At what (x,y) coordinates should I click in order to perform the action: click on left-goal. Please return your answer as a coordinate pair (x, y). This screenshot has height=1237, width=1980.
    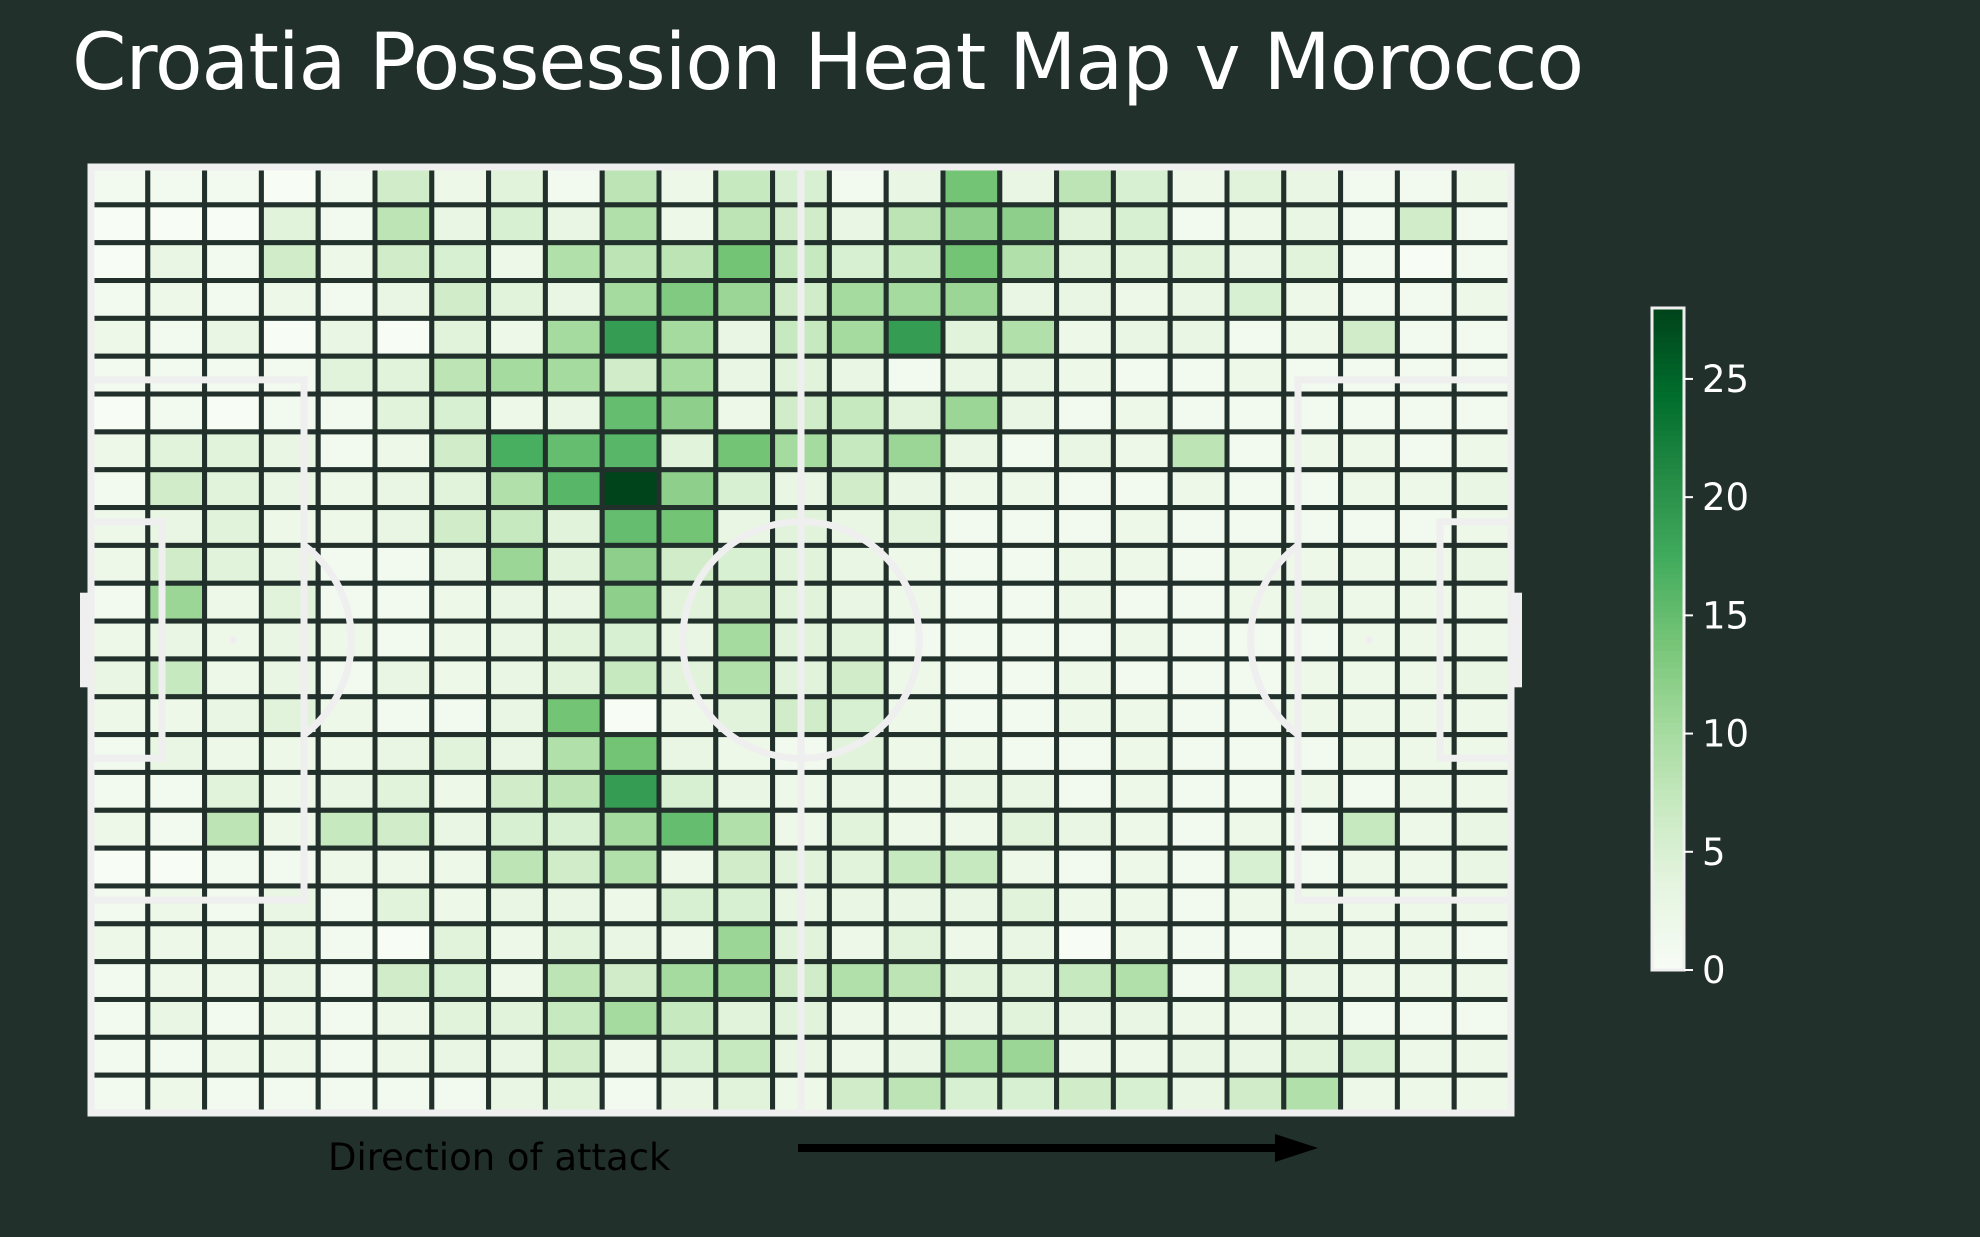
    Looking at the image, I should click on (87, 640).